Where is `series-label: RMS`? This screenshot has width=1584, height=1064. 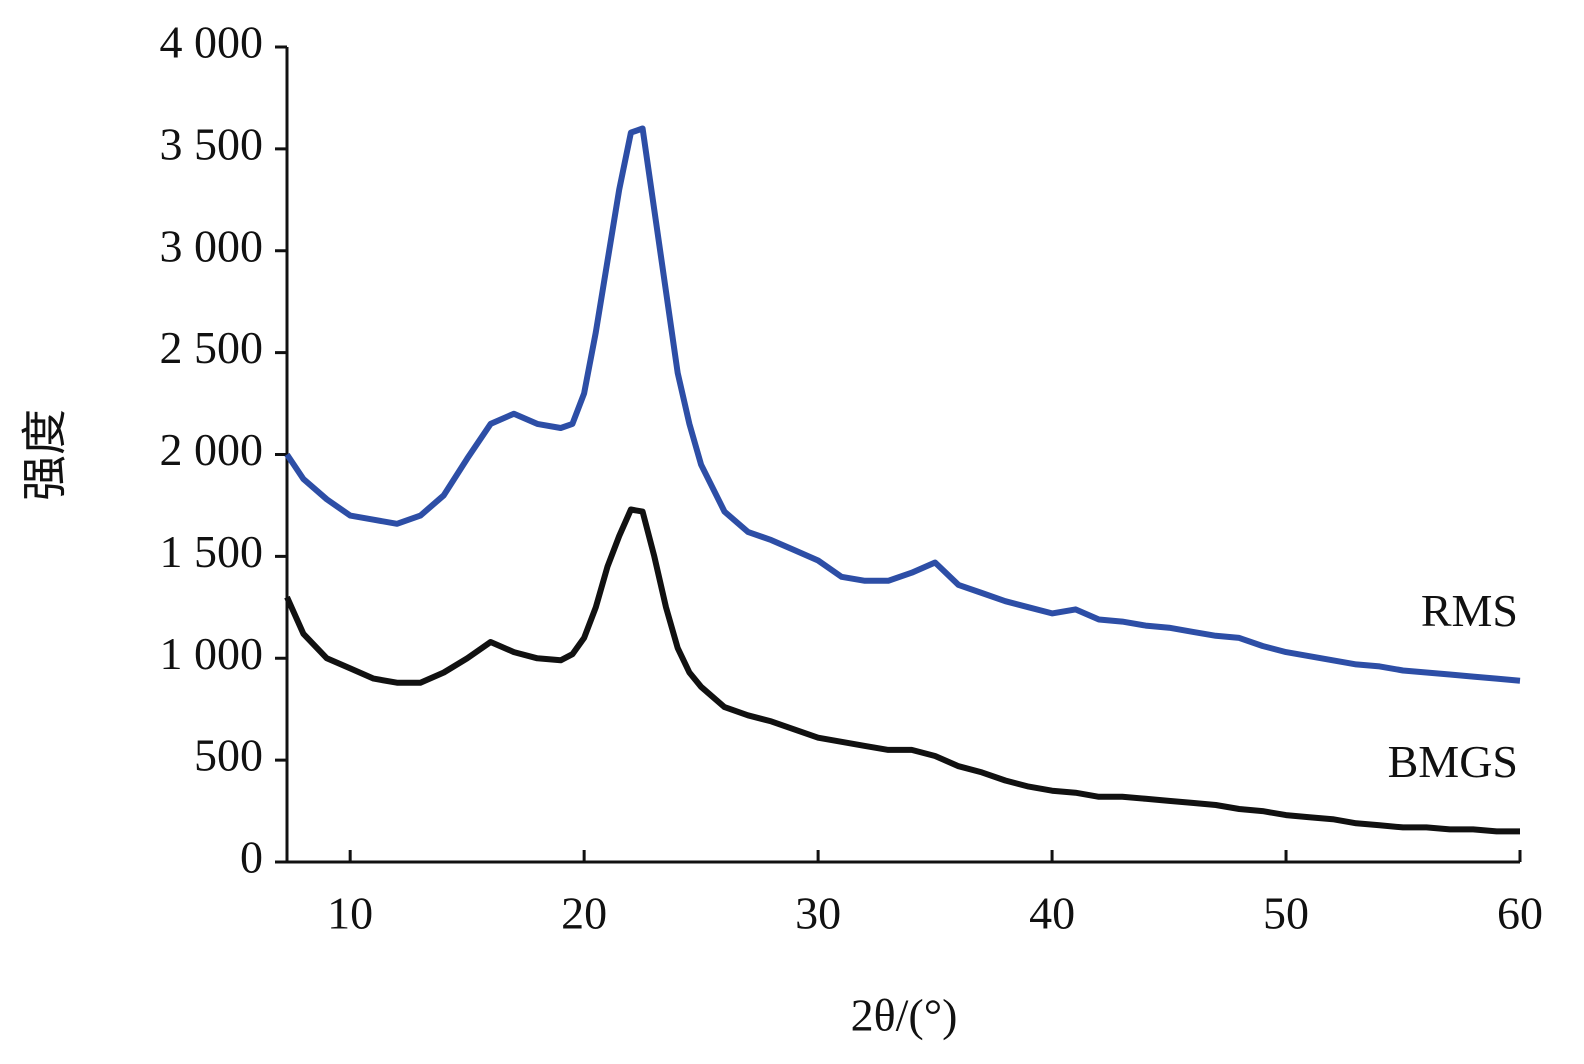 series-label: RMS is located at coordinates (1469, 610).